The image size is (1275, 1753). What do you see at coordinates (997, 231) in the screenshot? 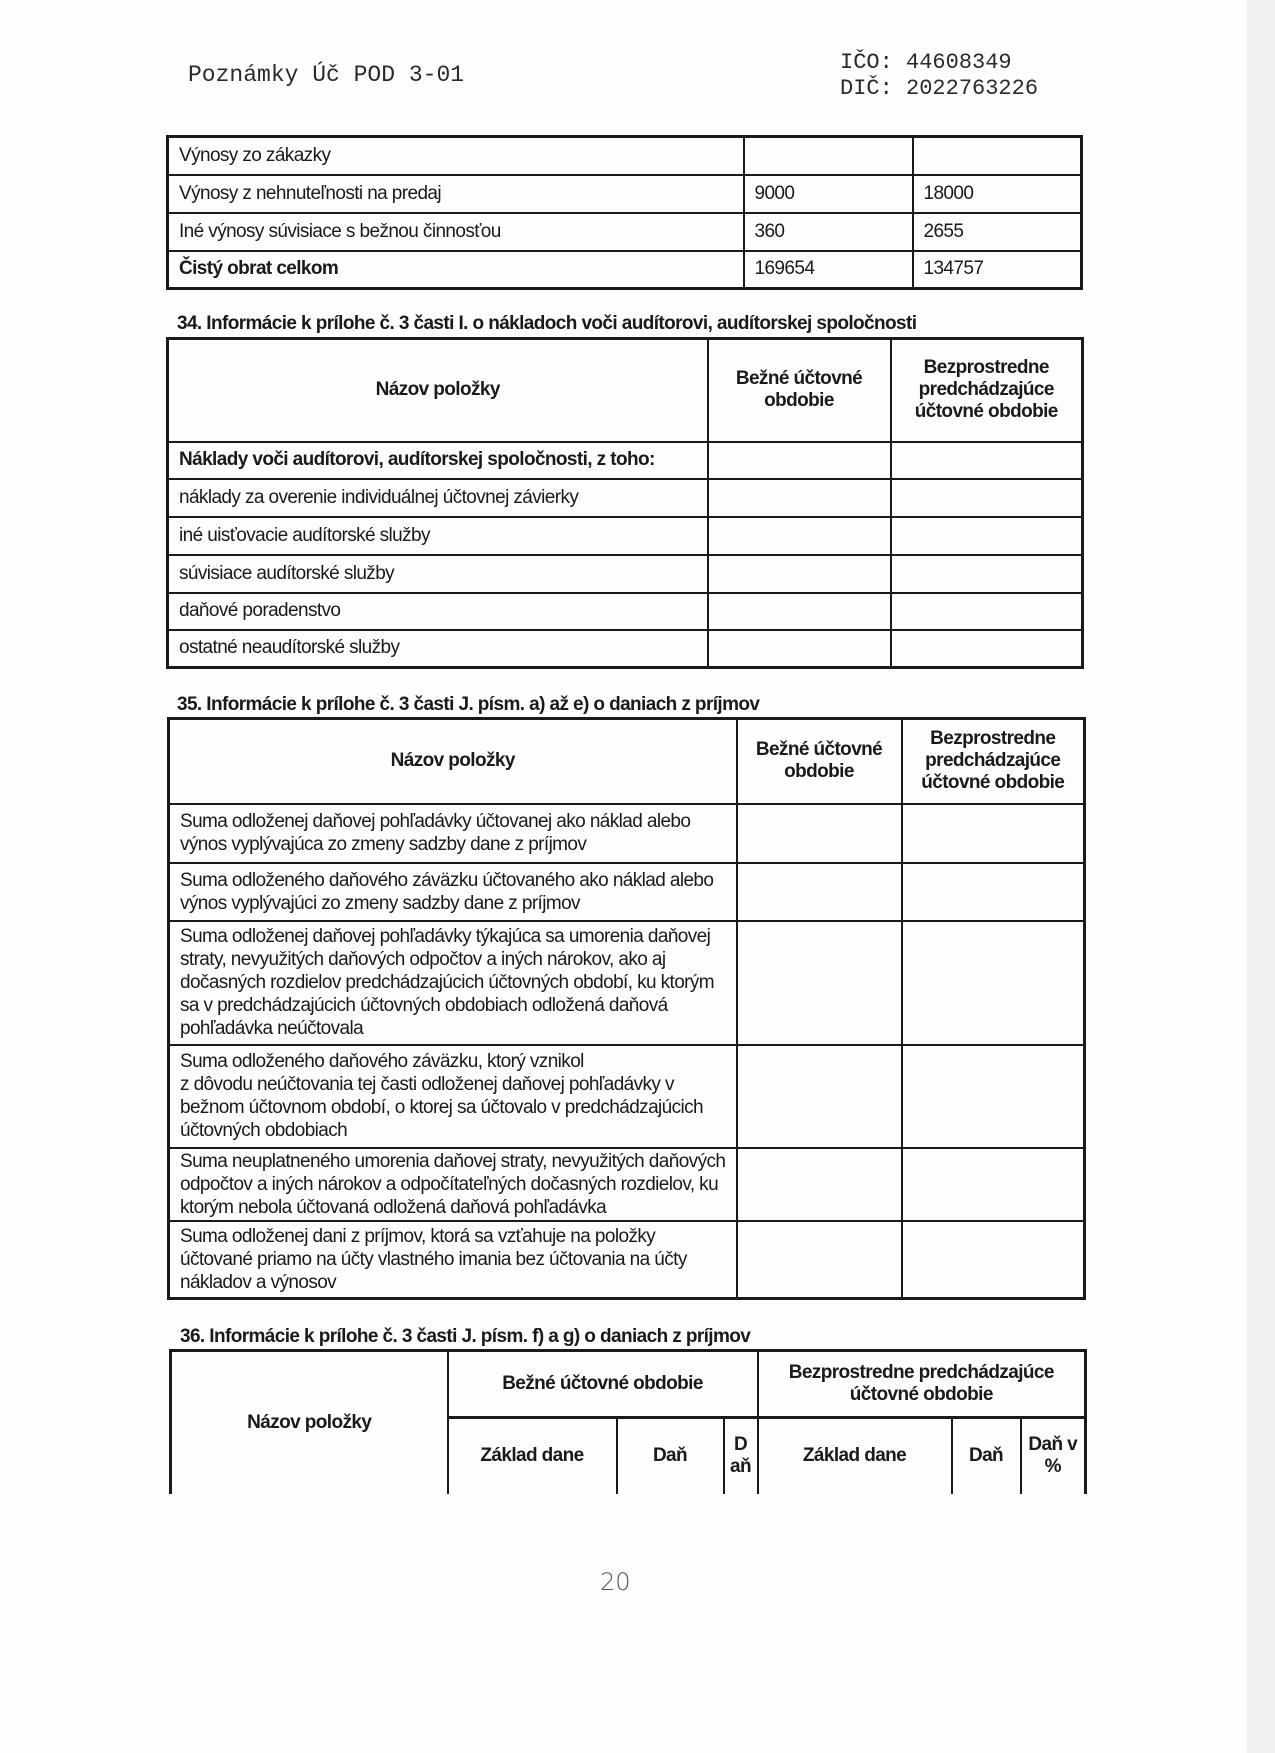
I see `previous-value: 2655` at bounding box center [997, 231].